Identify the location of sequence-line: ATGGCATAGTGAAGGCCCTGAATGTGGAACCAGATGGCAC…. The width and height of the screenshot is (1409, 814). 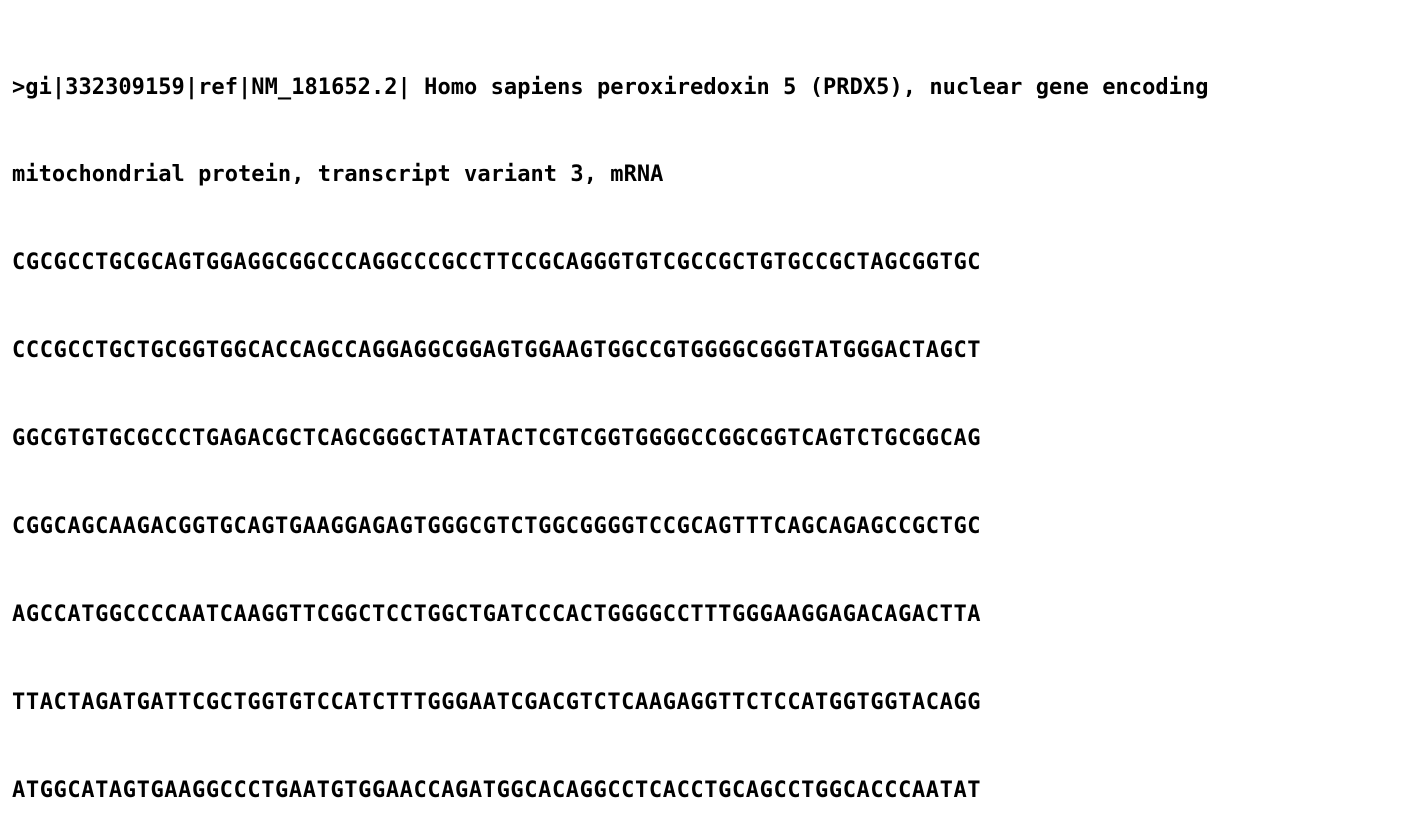
(497, 790).